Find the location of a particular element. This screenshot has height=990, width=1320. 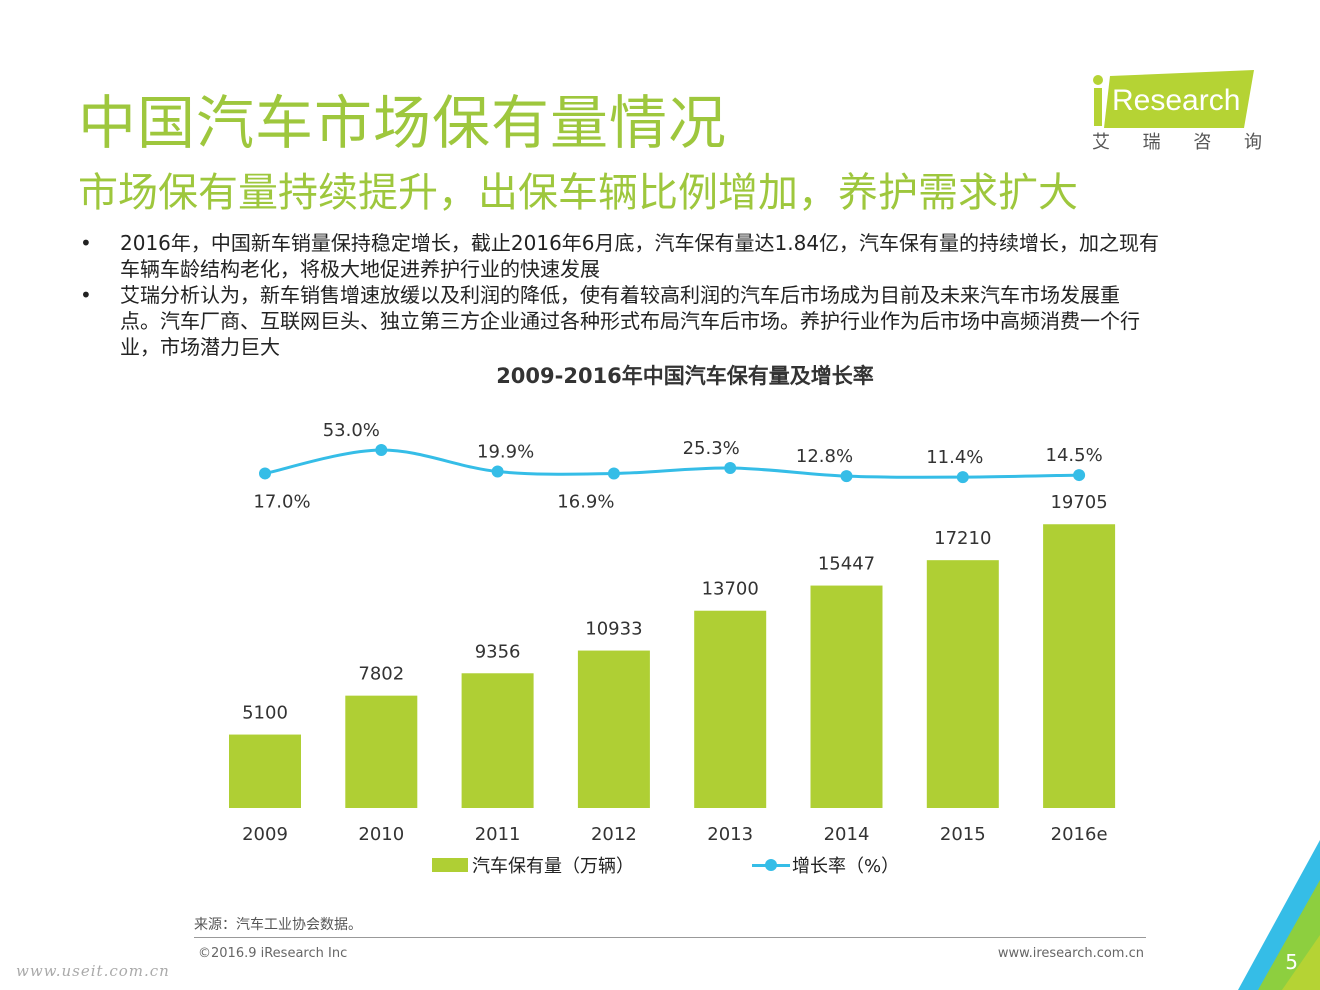

growth-rate-label: 19.9% is located at coordinates (505, 452).